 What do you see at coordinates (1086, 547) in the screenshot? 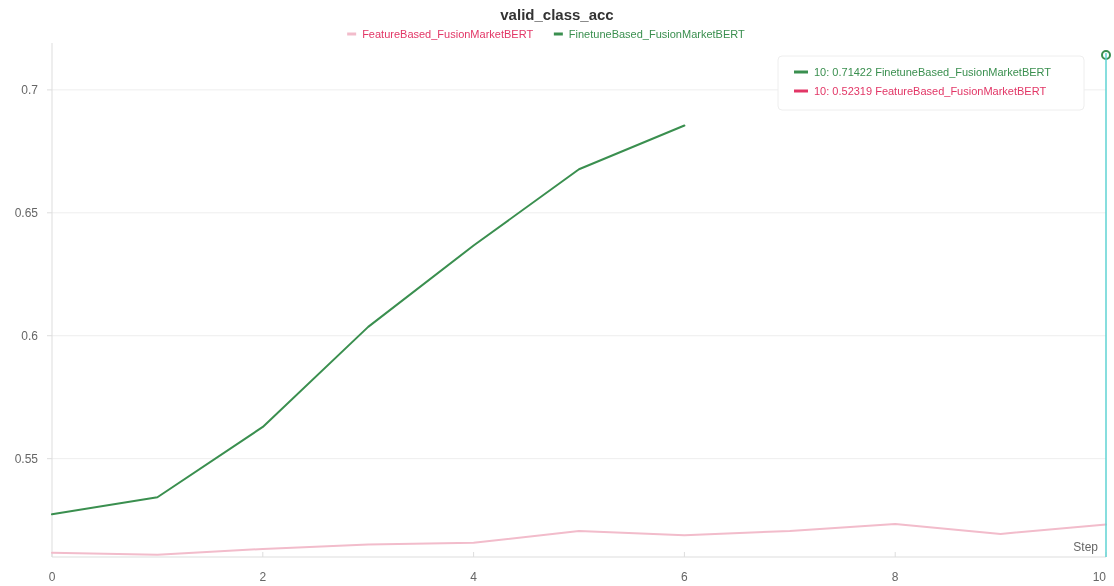
I see `x-axis-title: Step` at bounding box center [1086, 547].